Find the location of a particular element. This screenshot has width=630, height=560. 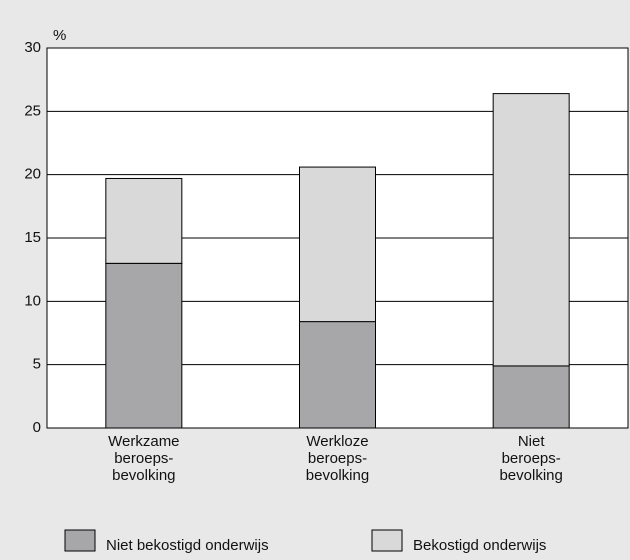

y-axis-label: % is located at coordinates (59, 35).